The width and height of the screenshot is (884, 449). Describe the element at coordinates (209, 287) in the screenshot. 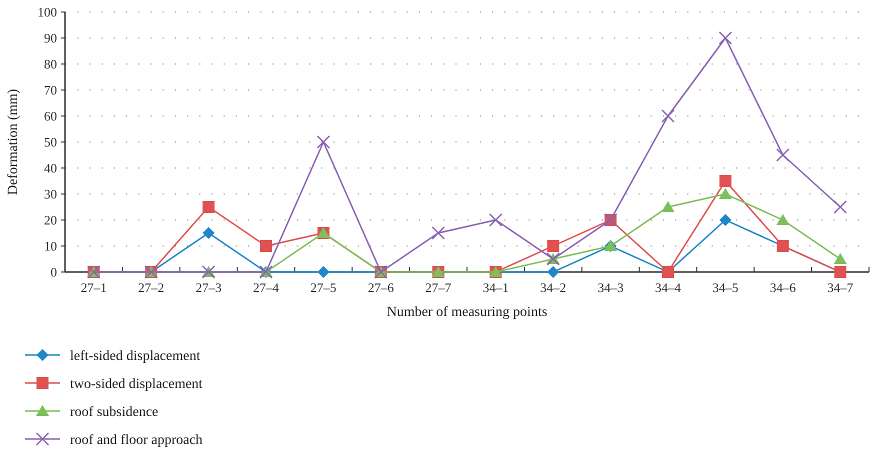

I see `x-tick-label: 27–3` at that location.